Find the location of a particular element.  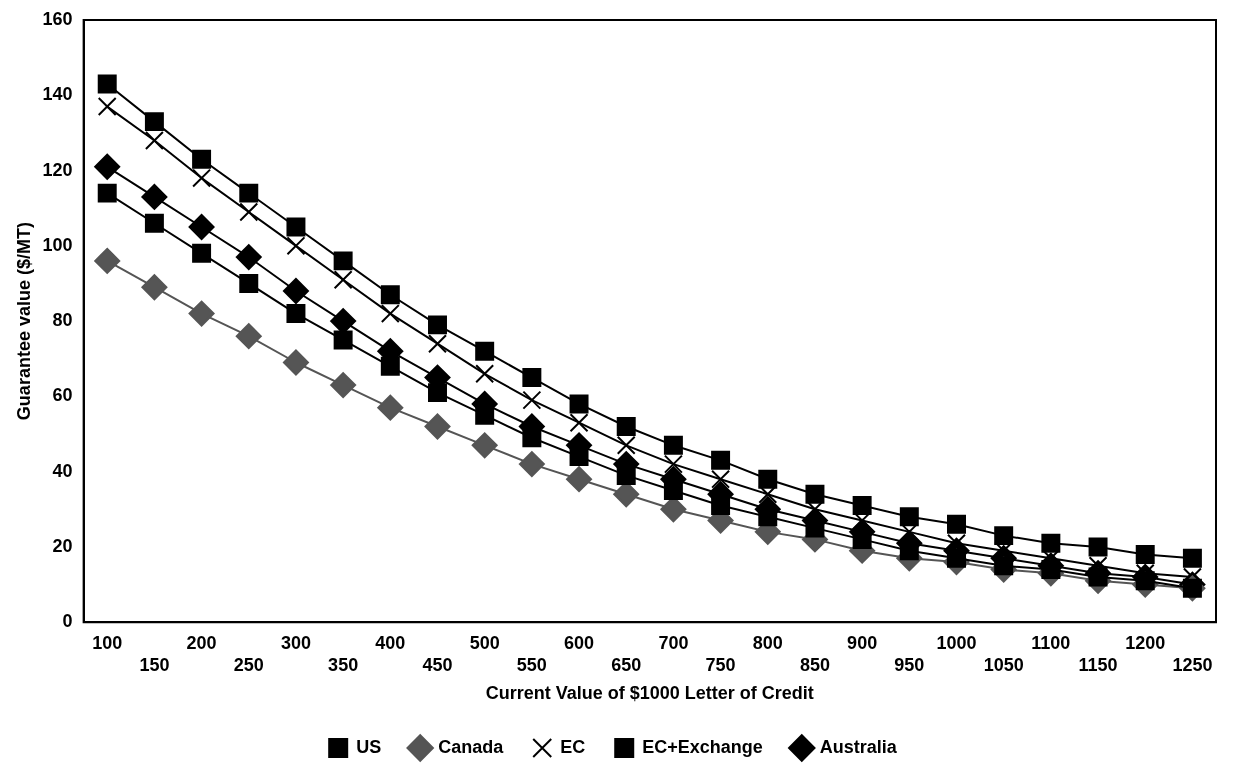

y-tick-label: 120 is located at coordinates (57, 169).